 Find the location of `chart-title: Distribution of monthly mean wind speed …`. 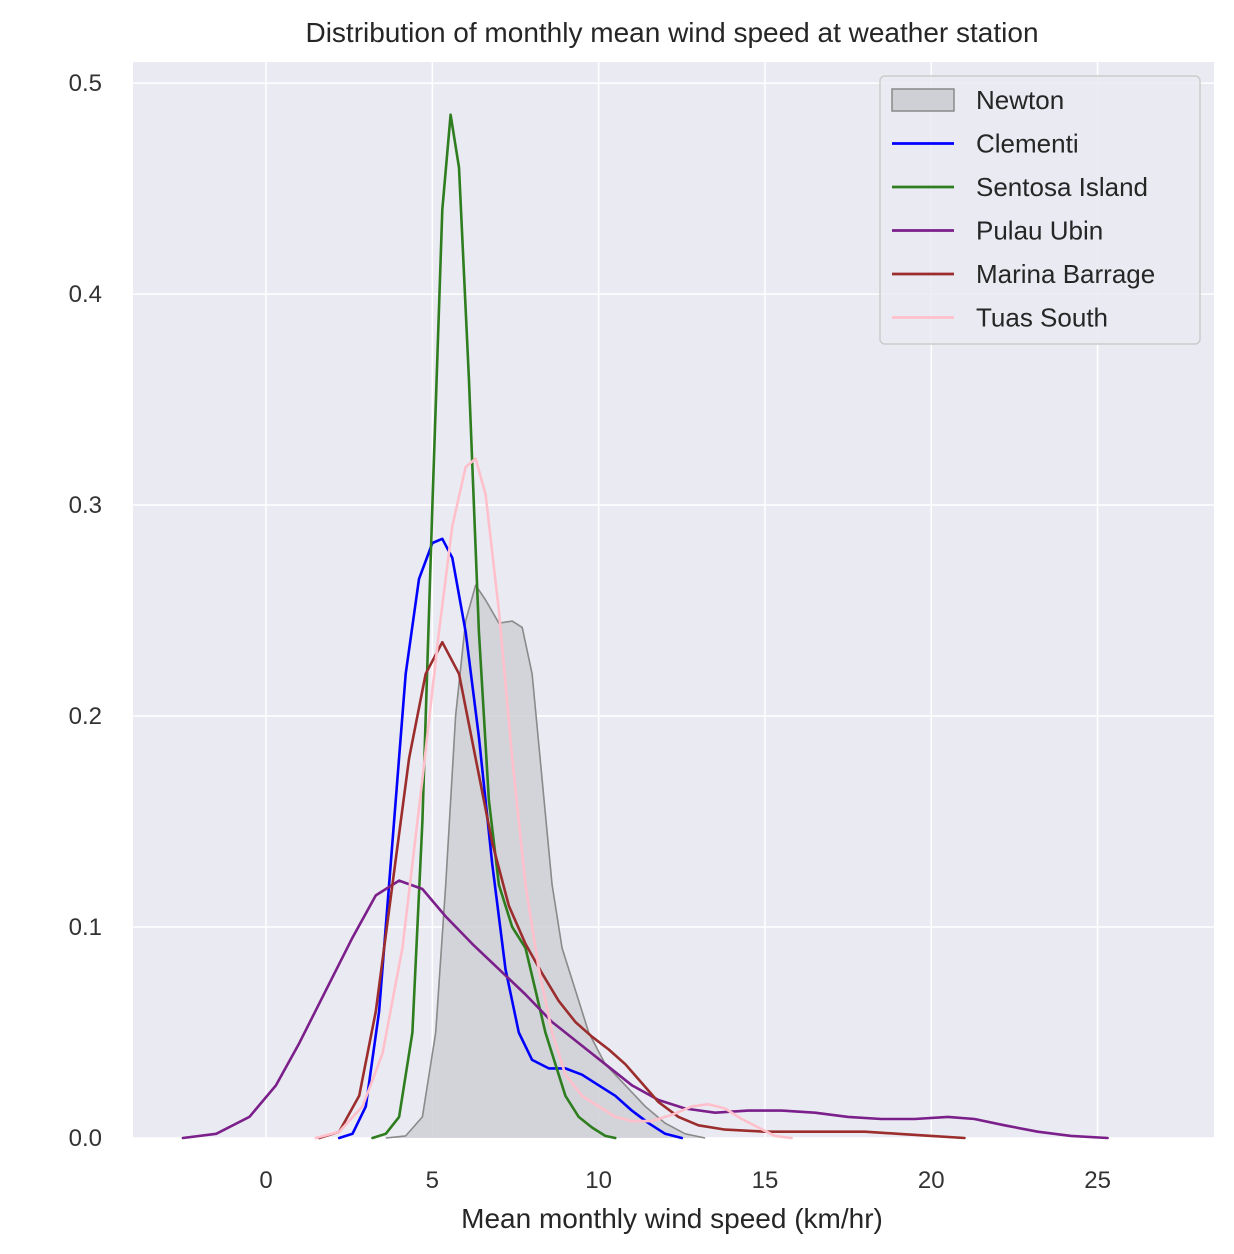

chart-title: Distribution of monthly mean wind speed … is located at coordinates (671, 32).